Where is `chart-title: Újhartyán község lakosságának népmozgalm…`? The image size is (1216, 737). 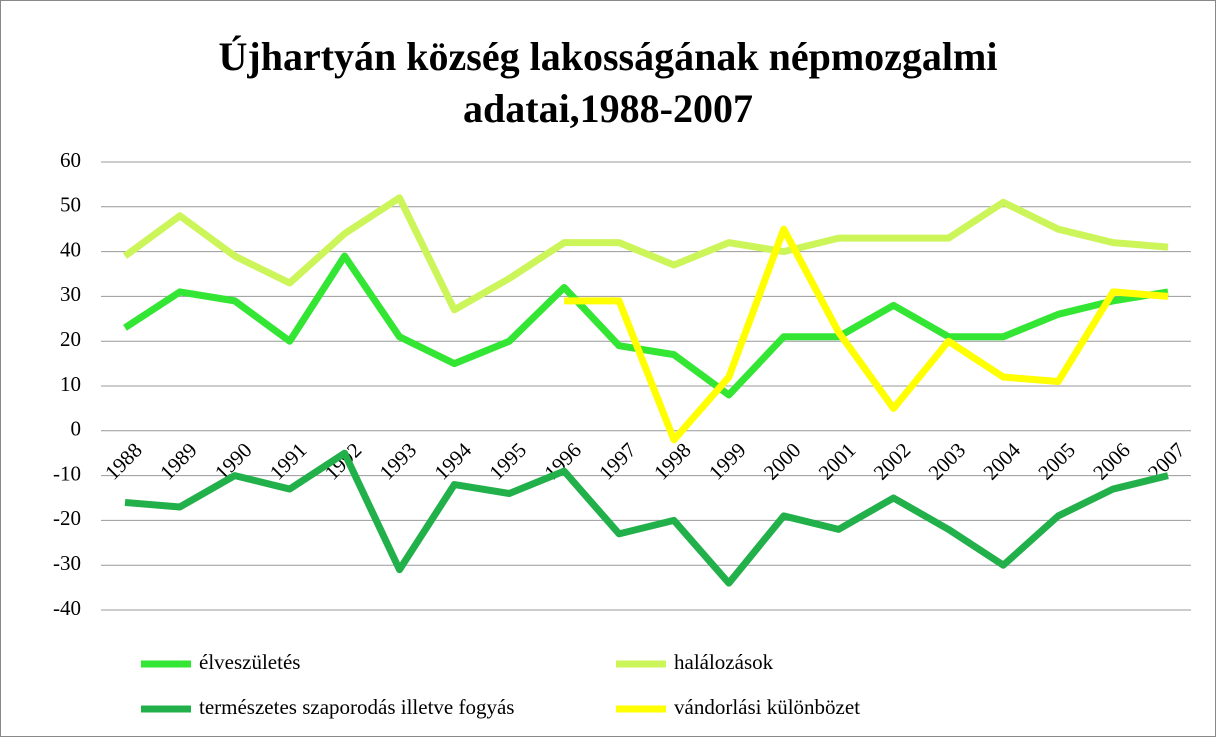
chart-title: Újhartyán község lakosságának népmozgalm… is located at coordinates (608, 82).